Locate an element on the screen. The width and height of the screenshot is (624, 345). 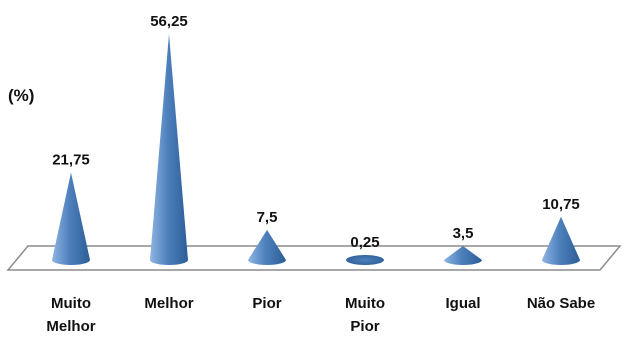
data-label: 56,25 is located at coordinates (169, 21).